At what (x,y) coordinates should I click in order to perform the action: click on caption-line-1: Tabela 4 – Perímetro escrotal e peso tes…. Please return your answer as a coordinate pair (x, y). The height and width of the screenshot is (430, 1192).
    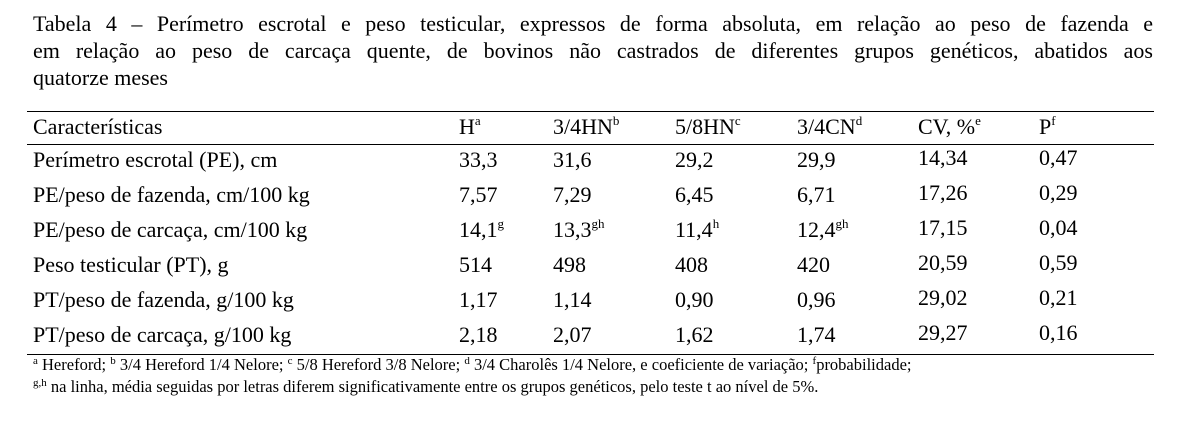
    Looking at the image, I should click on (593, 23).